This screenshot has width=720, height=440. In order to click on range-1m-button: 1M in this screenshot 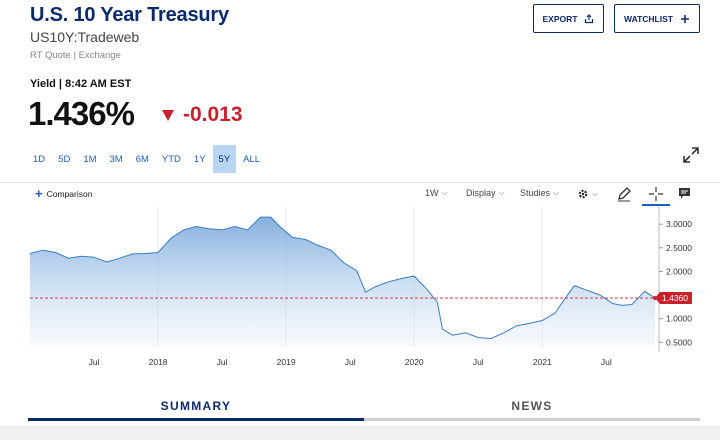, I will do `click(90, 159)`.